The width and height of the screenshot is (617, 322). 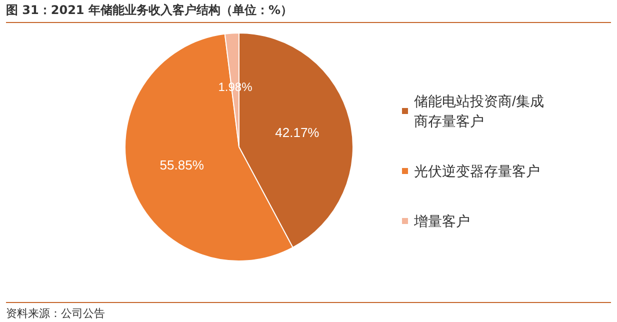 What do you see at coordinates (479, 111) in the screenshot?
I see `legend-label: 储能电站投资商/集成商存量客户` at bounding box center [479, 111].